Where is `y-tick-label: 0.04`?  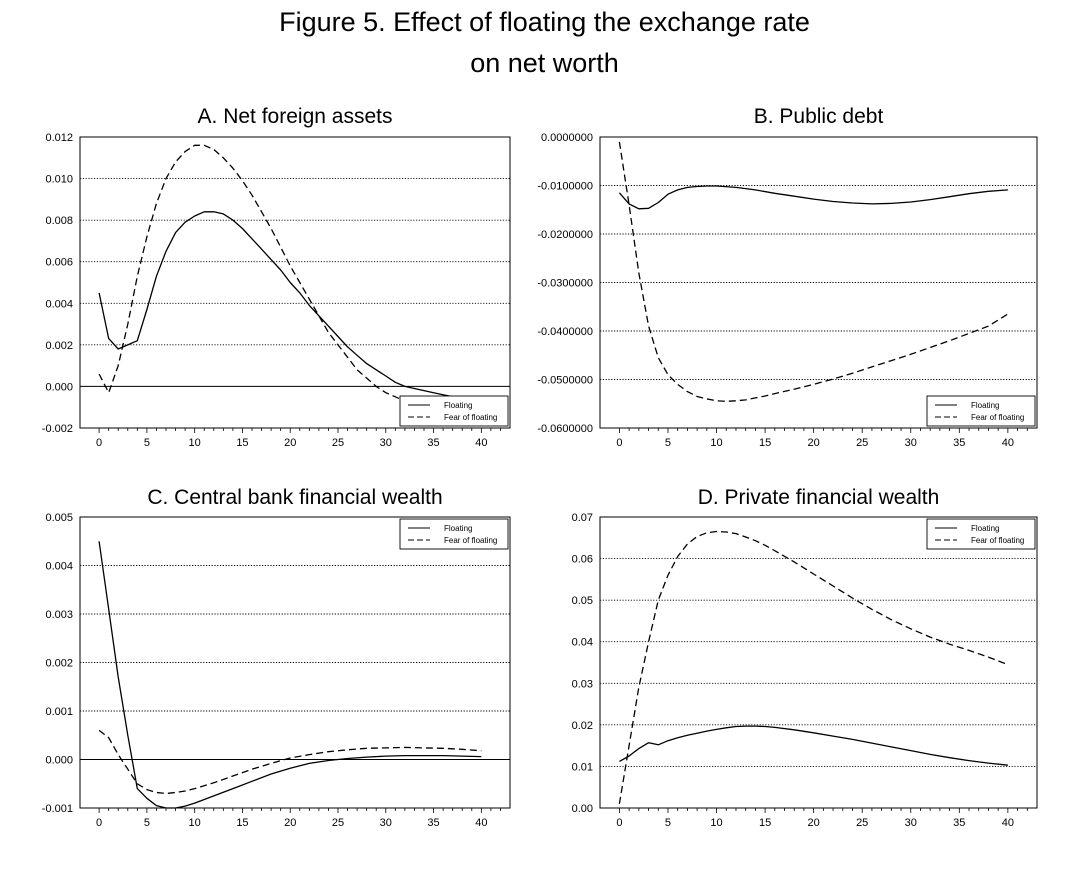 y-tick-label: 0.04 is located at coordinates (582, 643).